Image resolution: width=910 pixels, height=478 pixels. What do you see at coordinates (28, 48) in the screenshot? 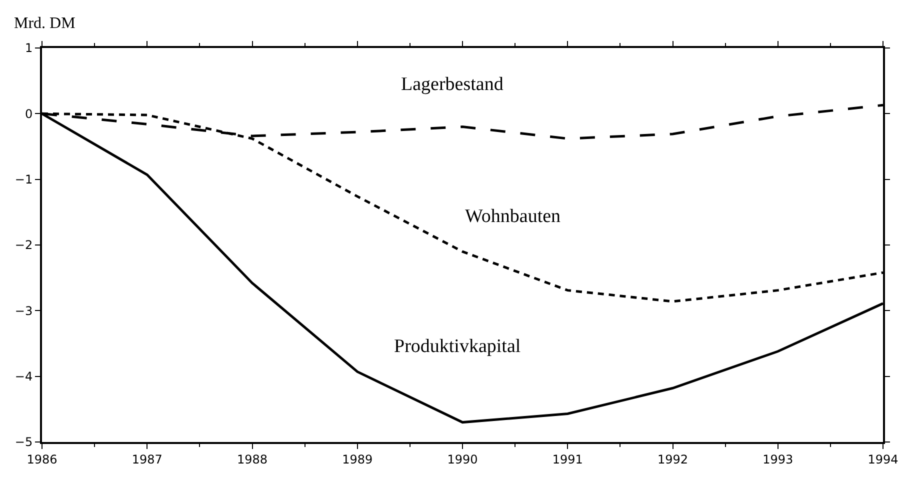
I see `y-tick-label: 1` at bounding box center [28, 48].